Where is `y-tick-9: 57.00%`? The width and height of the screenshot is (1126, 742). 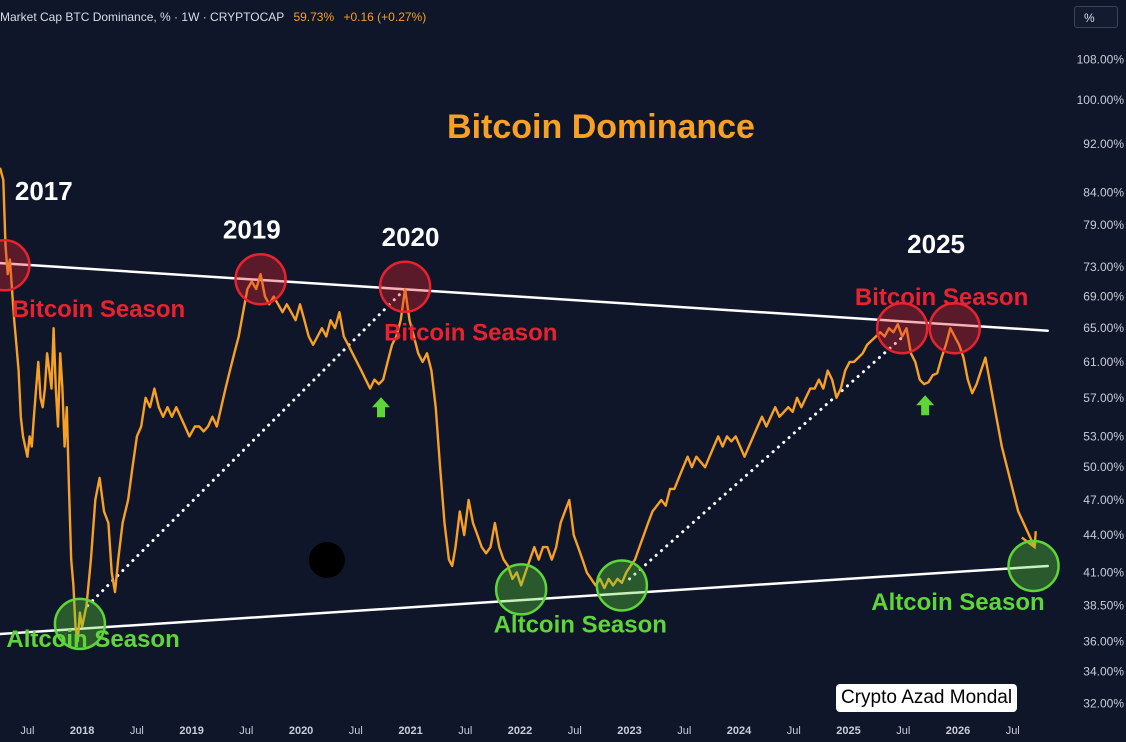 y-tick-9: 57.00% is located at coordinates (1103, 398).